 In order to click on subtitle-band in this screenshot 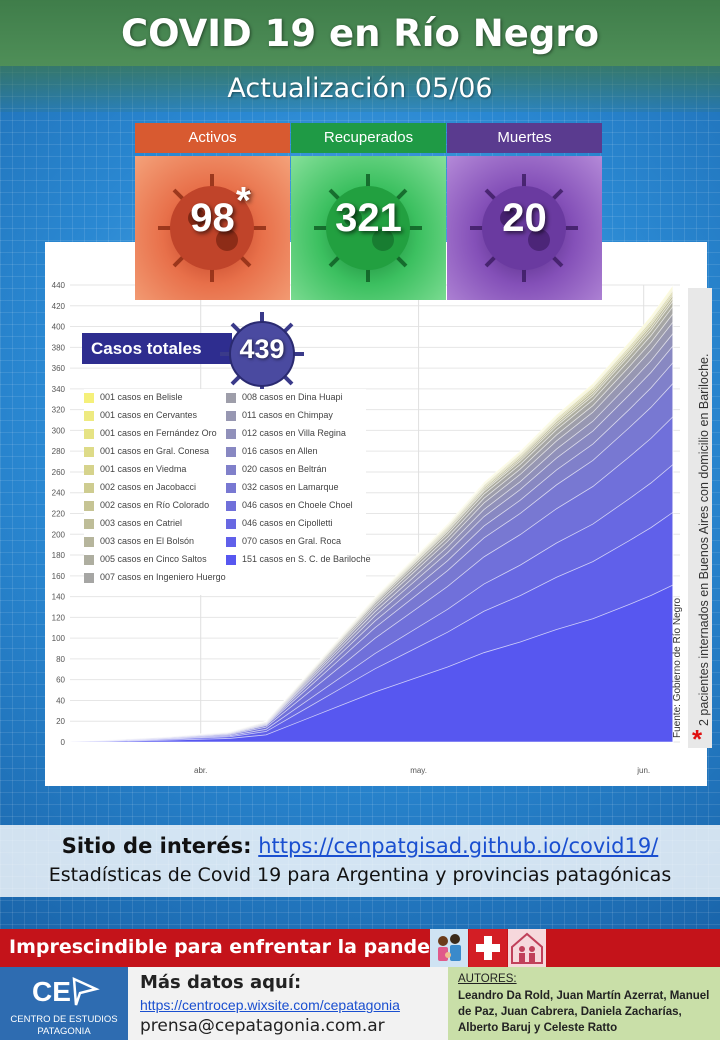, I will do `click(360, 89)`.